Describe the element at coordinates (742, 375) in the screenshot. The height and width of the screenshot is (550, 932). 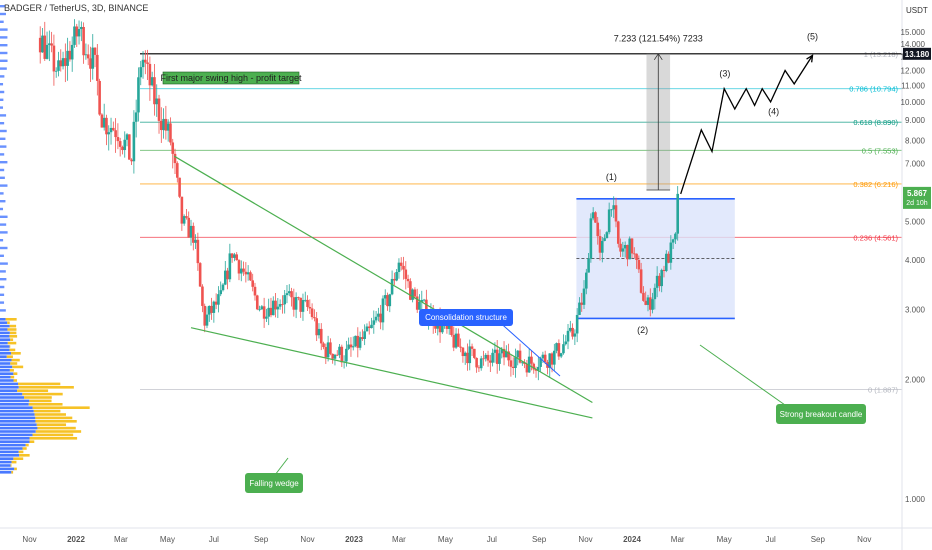
I see `breakout-pointer` at that location.